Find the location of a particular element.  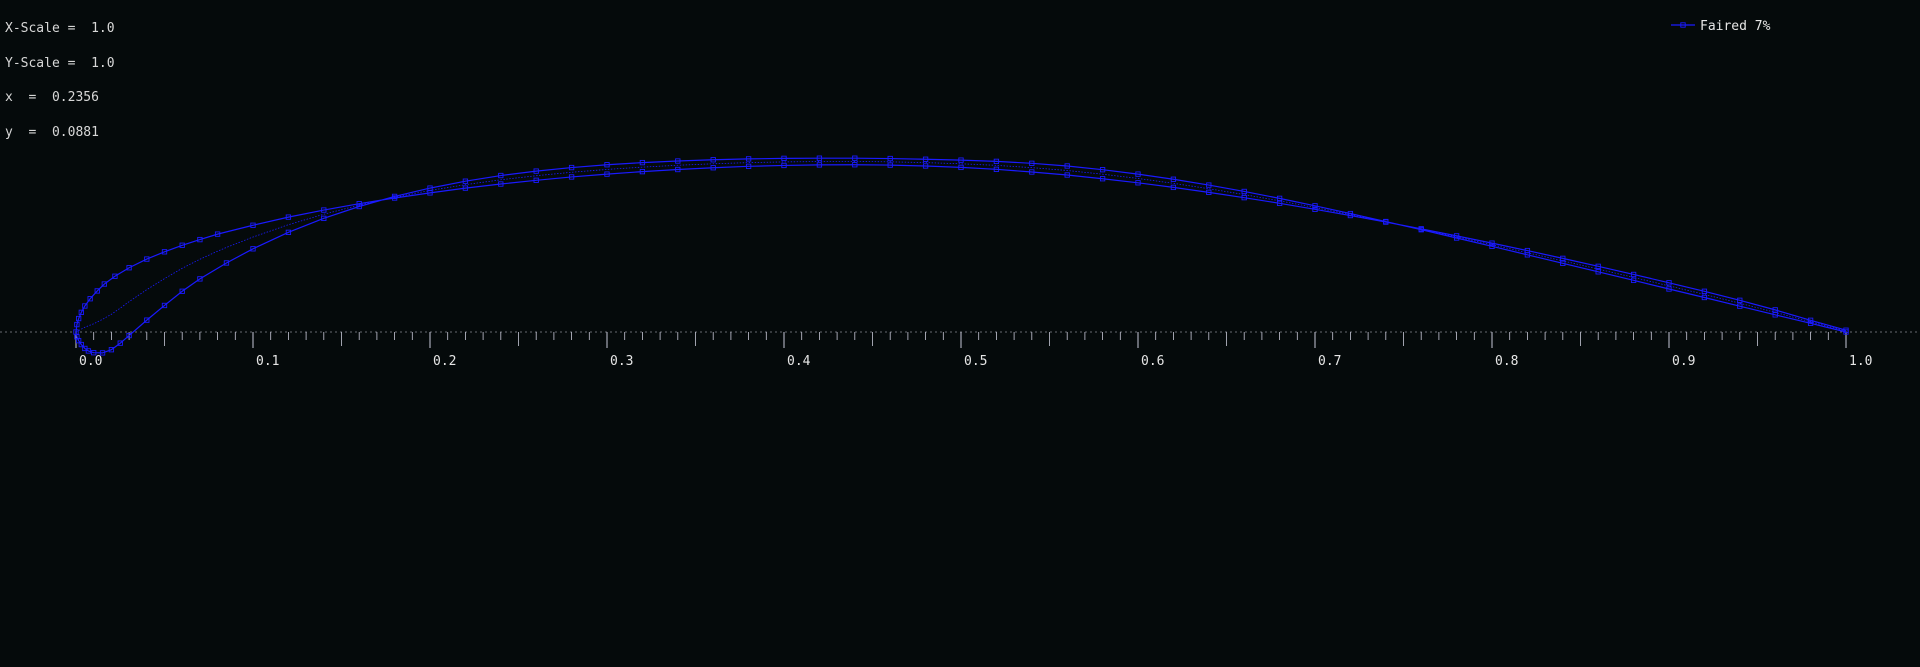

x-tick-label: 0.6 is located at coordinates (1152, 361).